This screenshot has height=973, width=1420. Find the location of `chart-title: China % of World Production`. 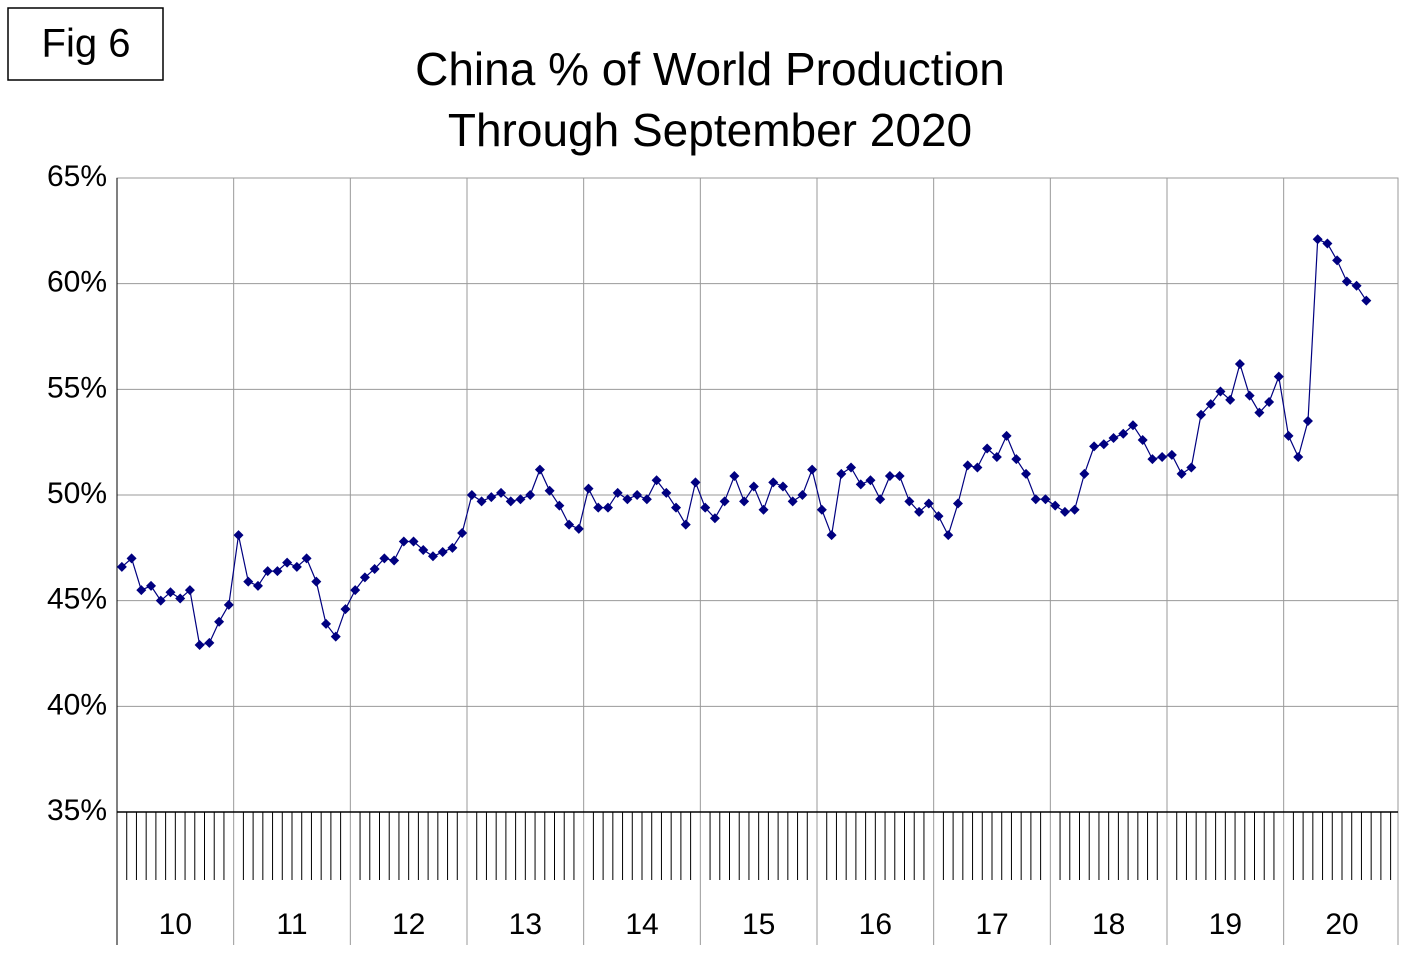

chart-title: China % of World Production is located at coordinates (710, 69).